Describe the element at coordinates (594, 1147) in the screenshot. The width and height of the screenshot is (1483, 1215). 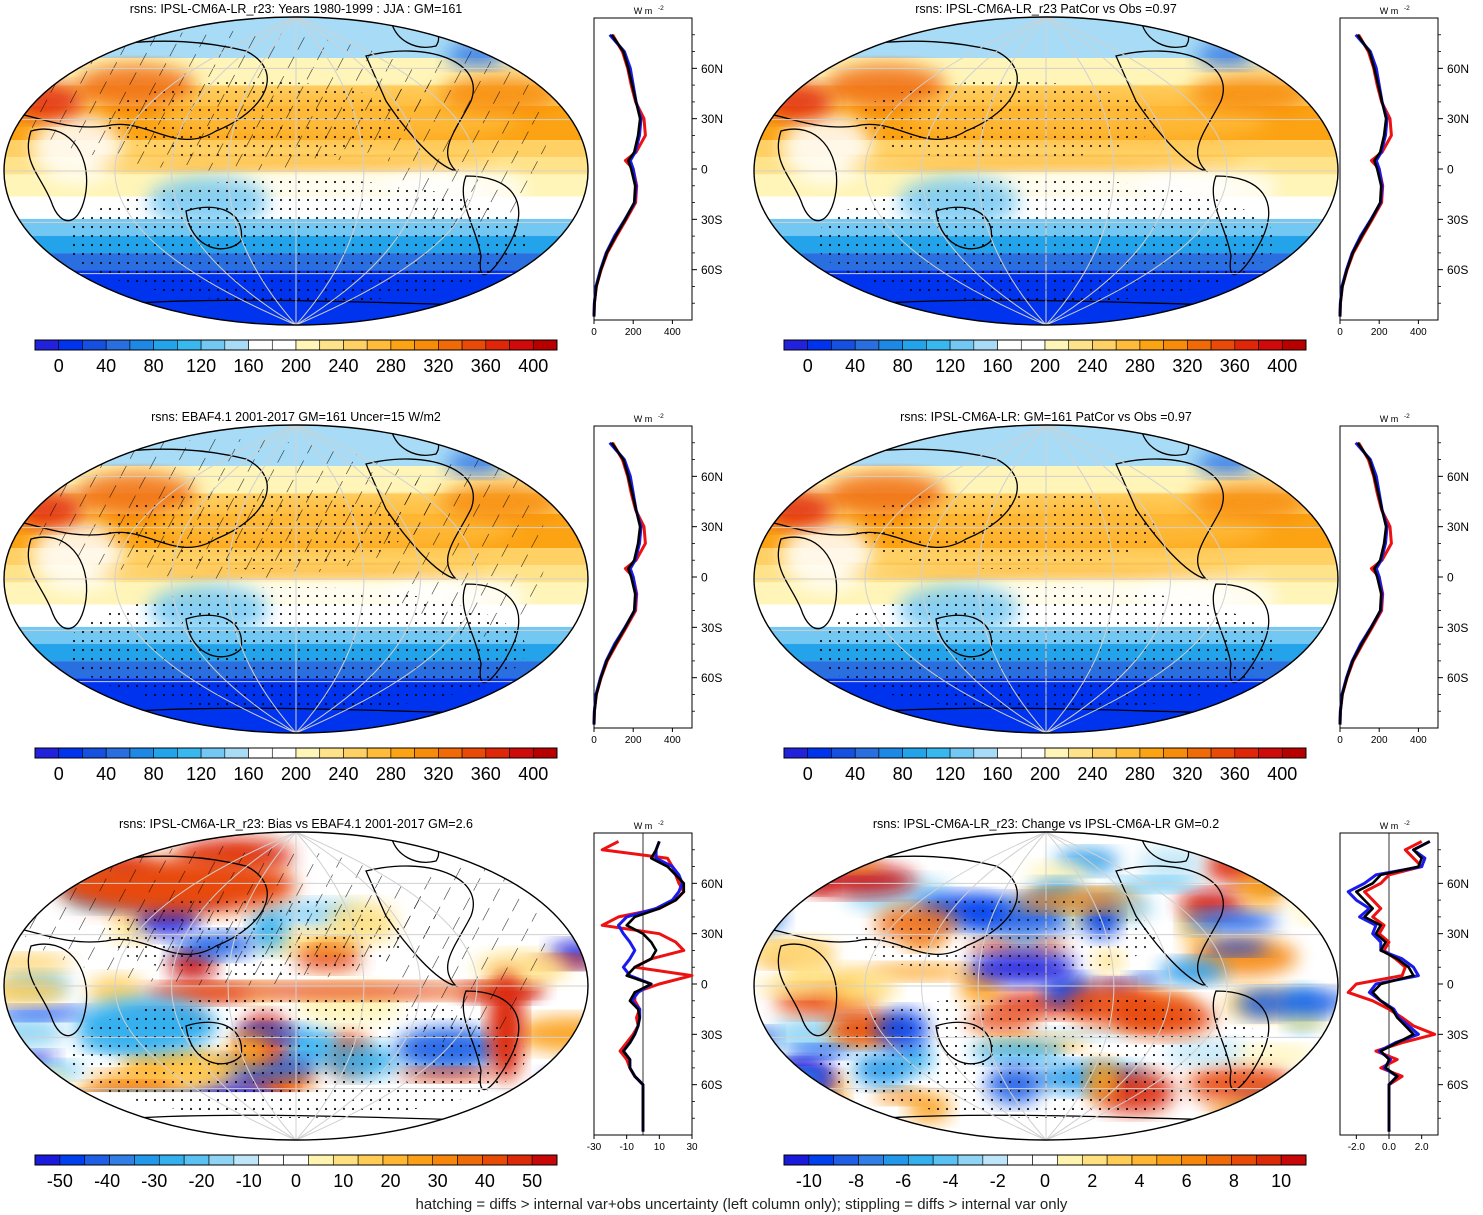
I see `zonal-x-tick-label: -30` at that location.